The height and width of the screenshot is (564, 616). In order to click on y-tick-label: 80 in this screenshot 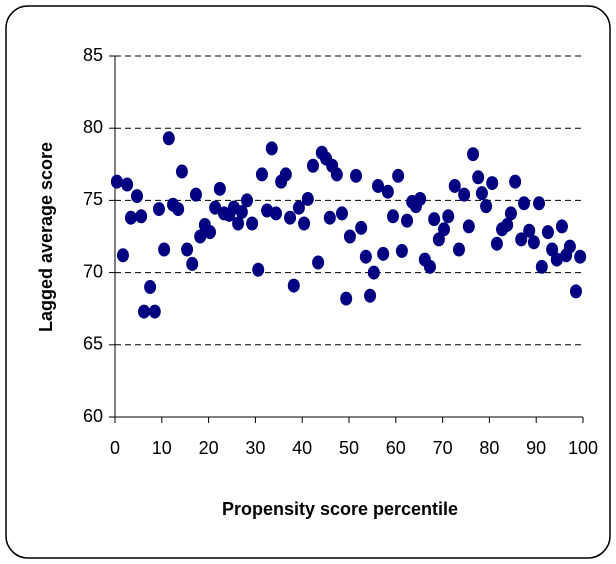, I will do `click(93, 127)`.